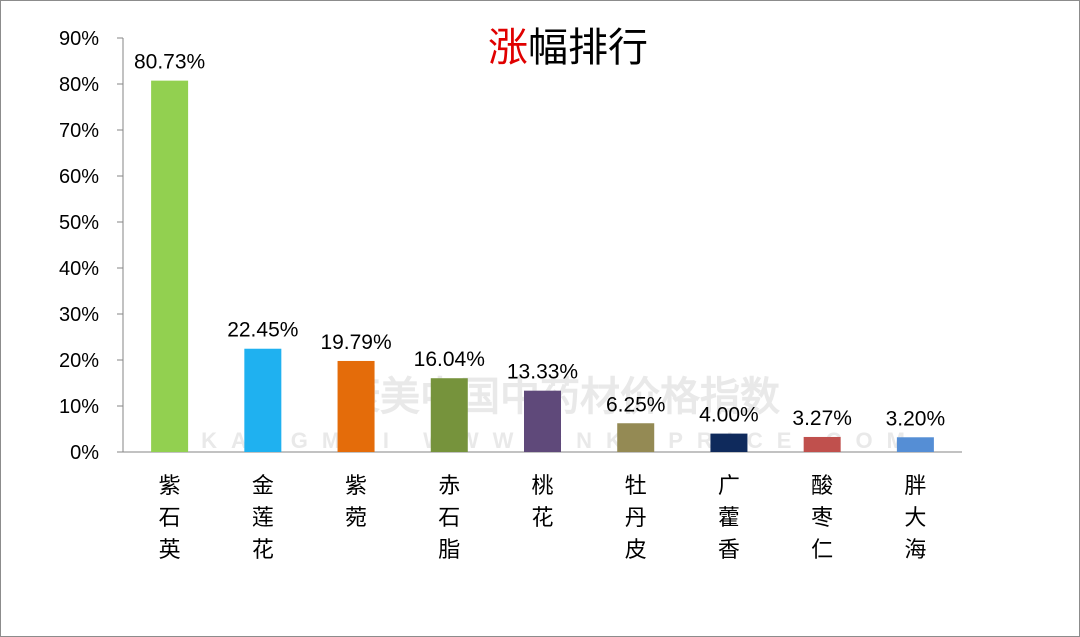  What do you see at coordinates (636, 404) in the screenshot?
I see `data-label: 6.25%` at bounding box center [636, 404].